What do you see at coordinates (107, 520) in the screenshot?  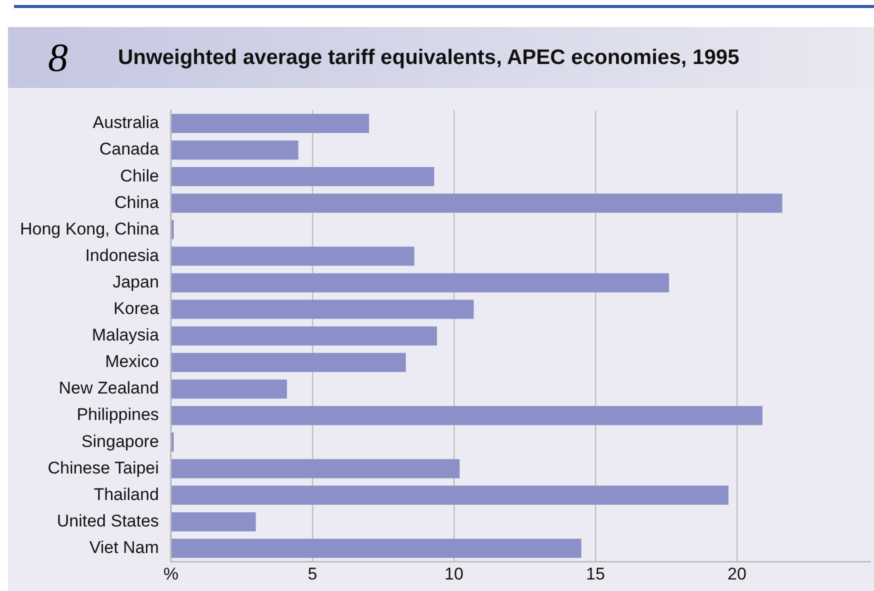 I see `y-tick-label: United States` at bounding box center [107, 520].